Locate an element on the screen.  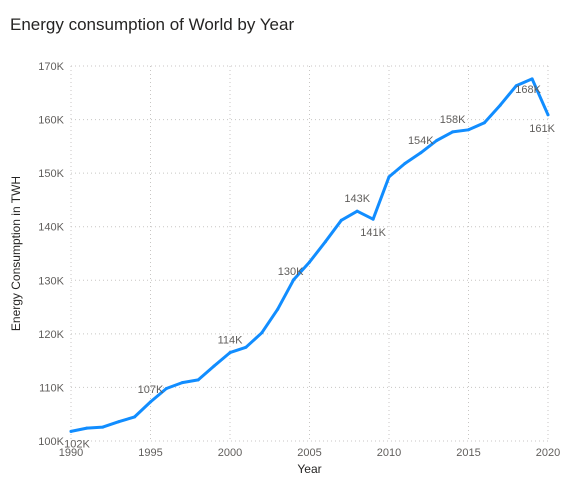
y-axis-title: Energy Consumption in TWH is located at coordinates (16, 253).